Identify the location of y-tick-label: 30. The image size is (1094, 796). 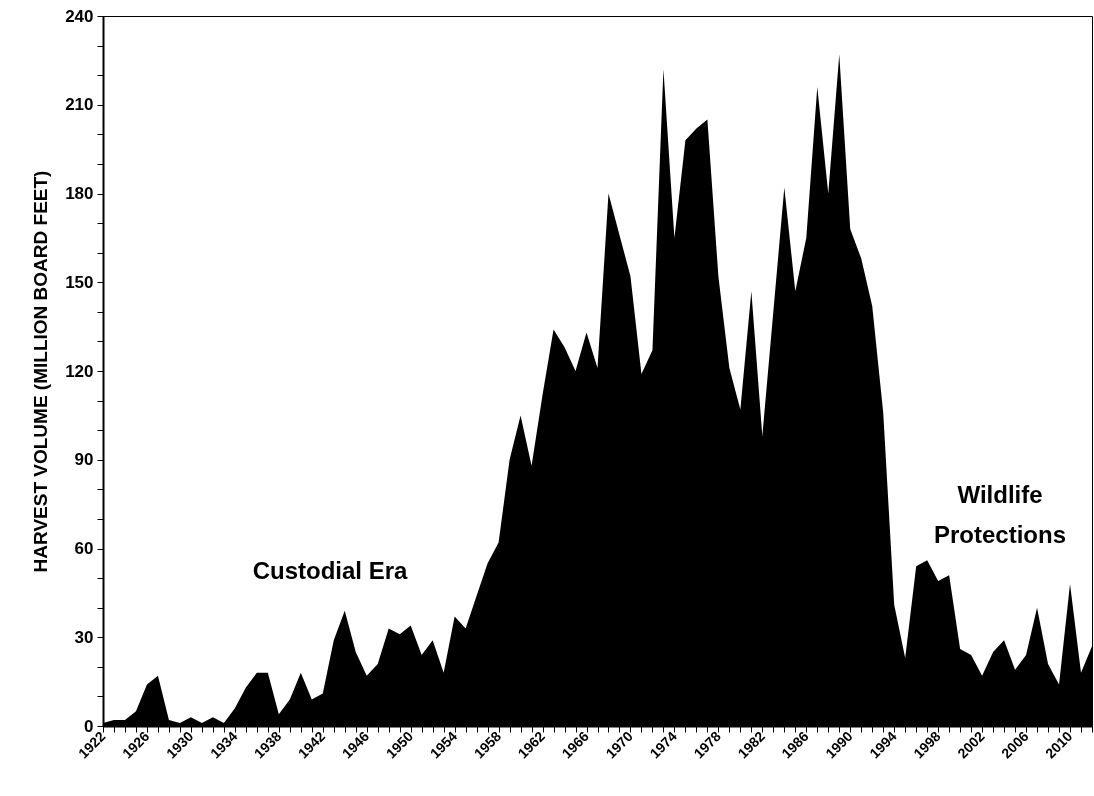
(84, 637).